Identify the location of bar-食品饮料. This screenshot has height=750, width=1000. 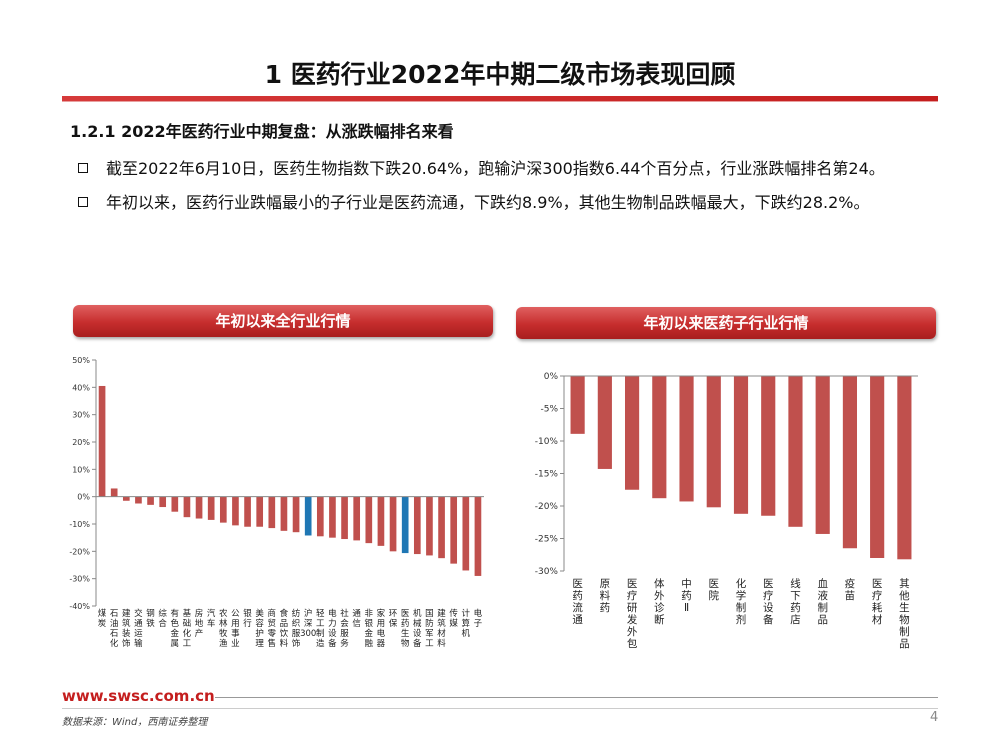
(284, 513).